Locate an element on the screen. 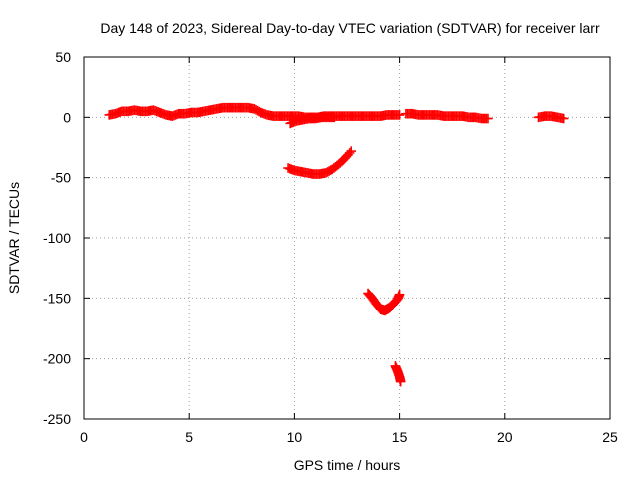  x-tick-label: 20 is located at coordinates (505, 437).